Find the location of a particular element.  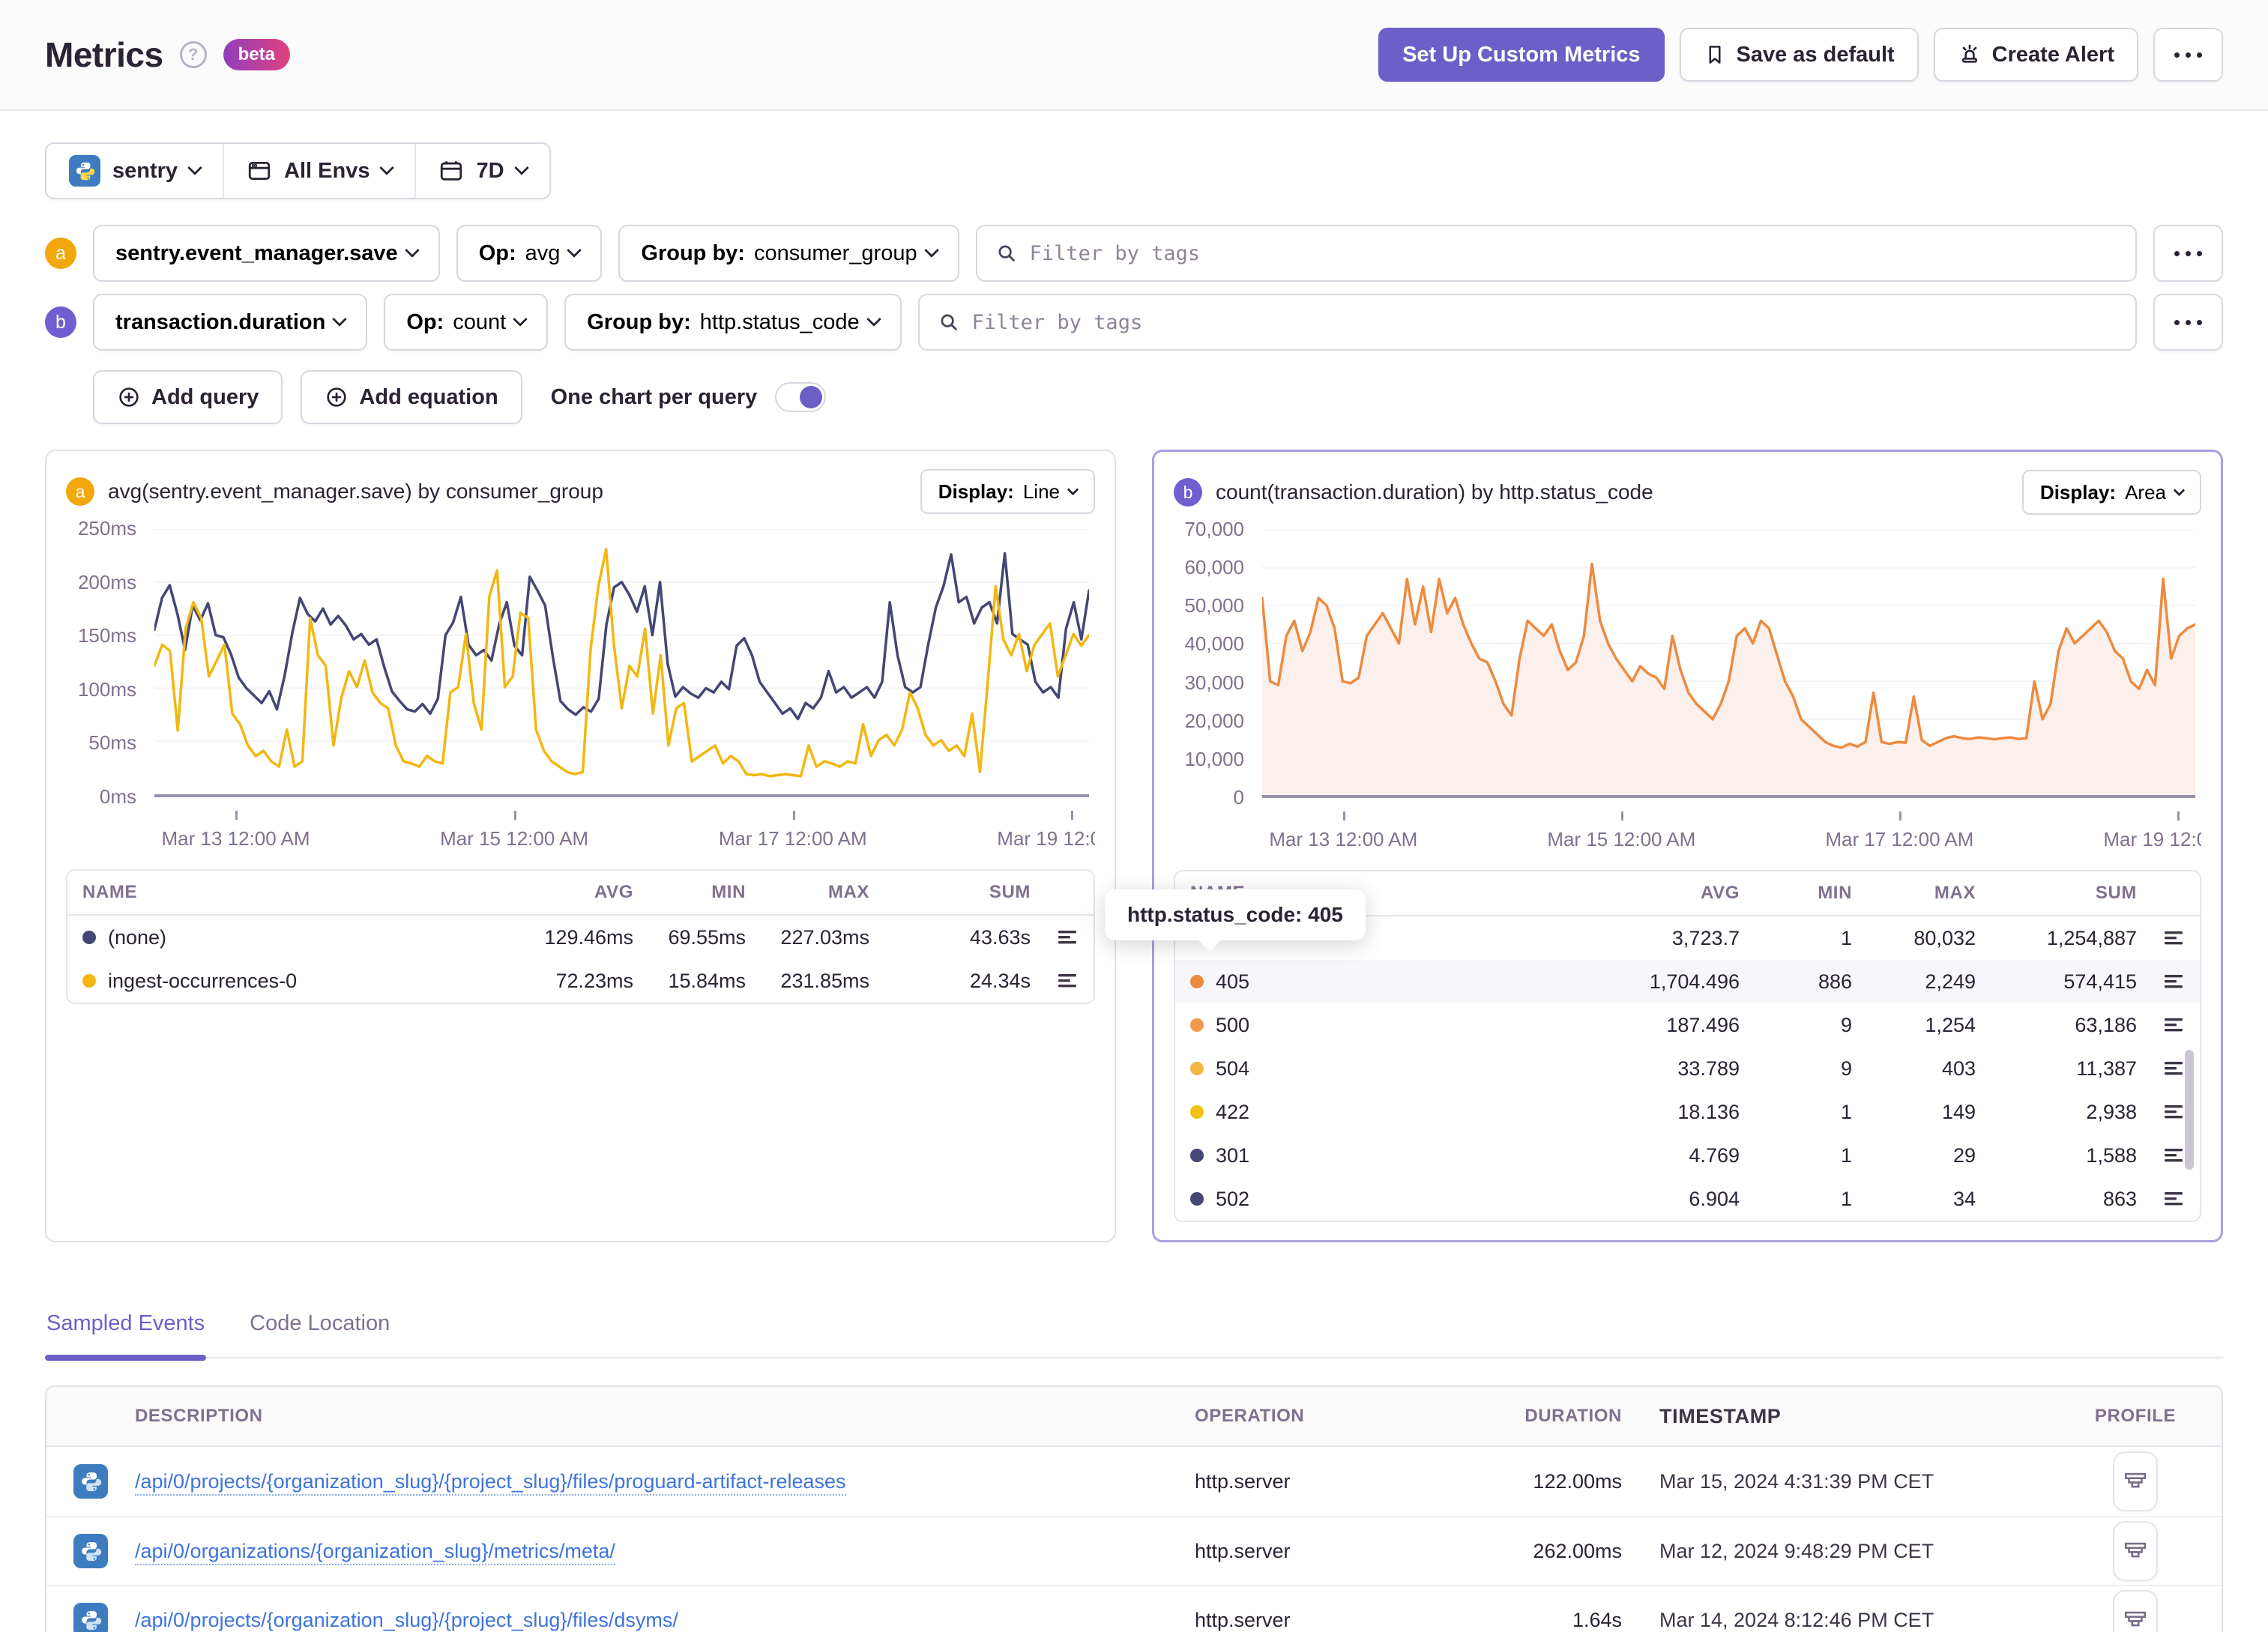

series-avg: 72.23ms is located at coordinates (594, 980).